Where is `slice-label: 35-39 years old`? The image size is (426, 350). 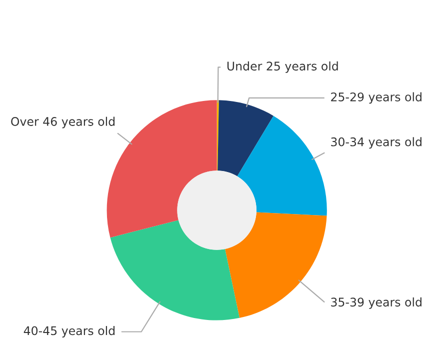 slice-label: 35-39 years old is located at coordinates (376, 303).